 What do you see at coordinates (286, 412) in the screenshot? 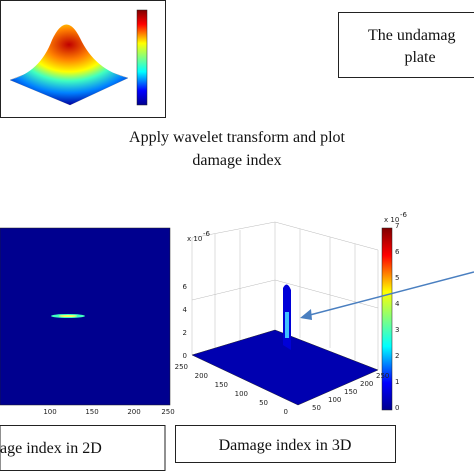
I see `y-tick-label: 0` at bounding box center [286, 412].